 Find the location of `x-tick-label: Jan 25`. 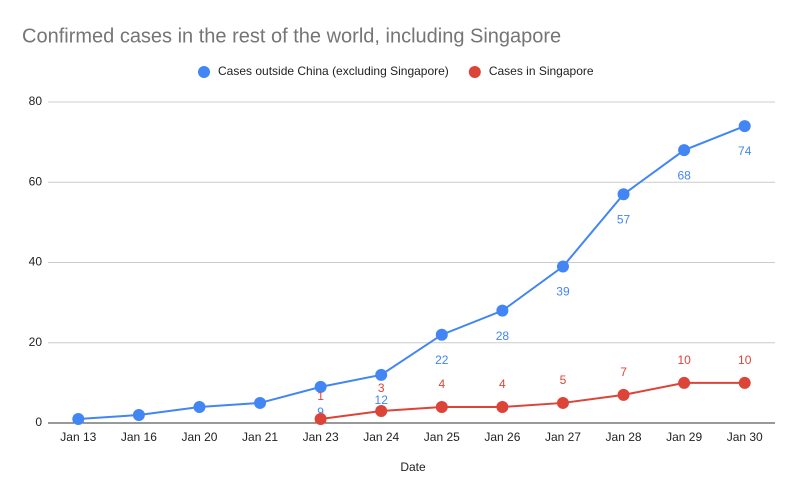

x-tick-label: Jan 25 is located at coordinates (442, 437).